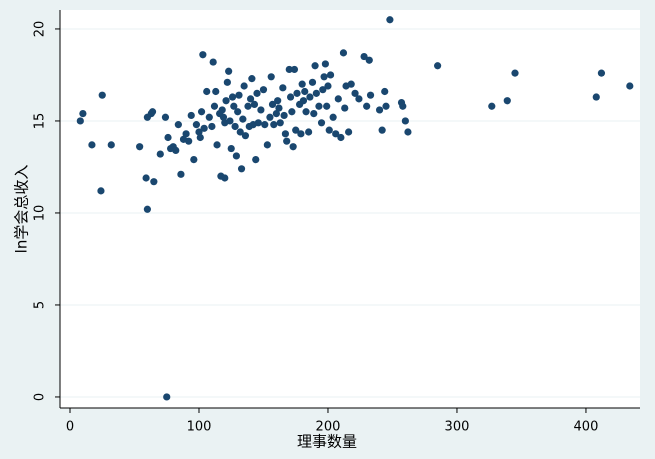 This screenshot has width=655, height=459. What do you see at coordinates (199, 427) in the screenshot?
I see `x-tick-label: 100` at bounding box center [199, 427].